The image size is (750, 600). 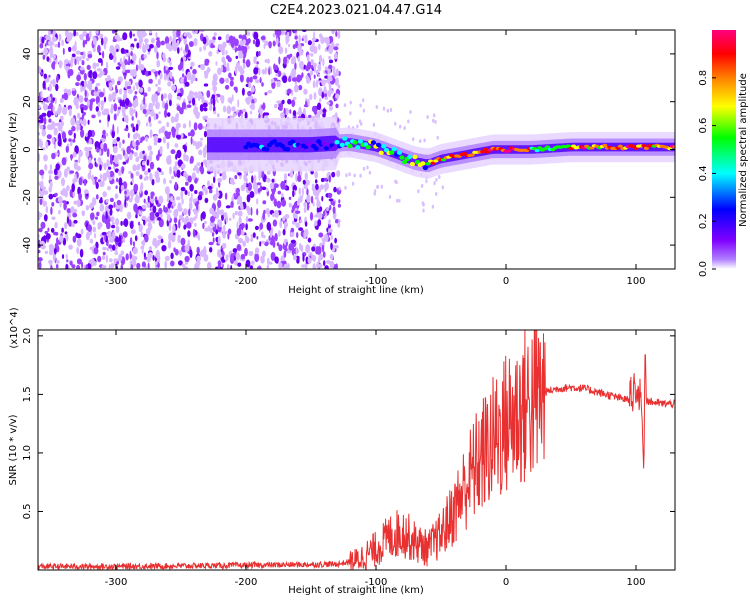 I want to click on snr-ytick-label: 0.5, so click(x=27, y=512).